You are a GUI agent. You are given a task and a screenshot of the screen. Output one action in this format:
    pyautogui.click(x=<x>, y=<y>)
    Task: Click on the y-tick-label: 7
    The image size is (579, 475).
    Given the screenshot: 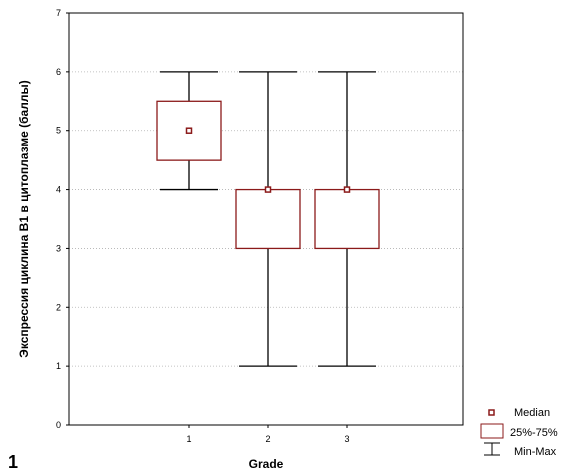 What is the action you would take?
    pyautogui.click(x=58, y=13)
    